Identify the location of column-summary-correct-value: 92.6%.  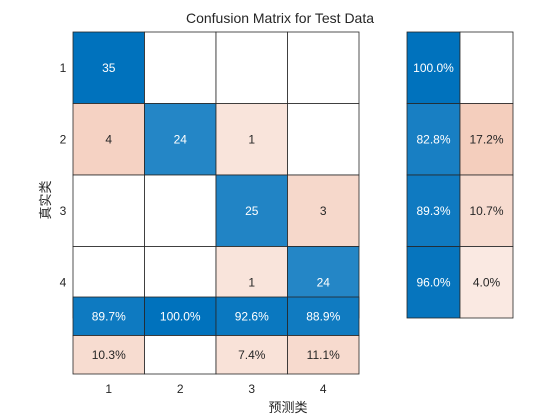
(252, 316).